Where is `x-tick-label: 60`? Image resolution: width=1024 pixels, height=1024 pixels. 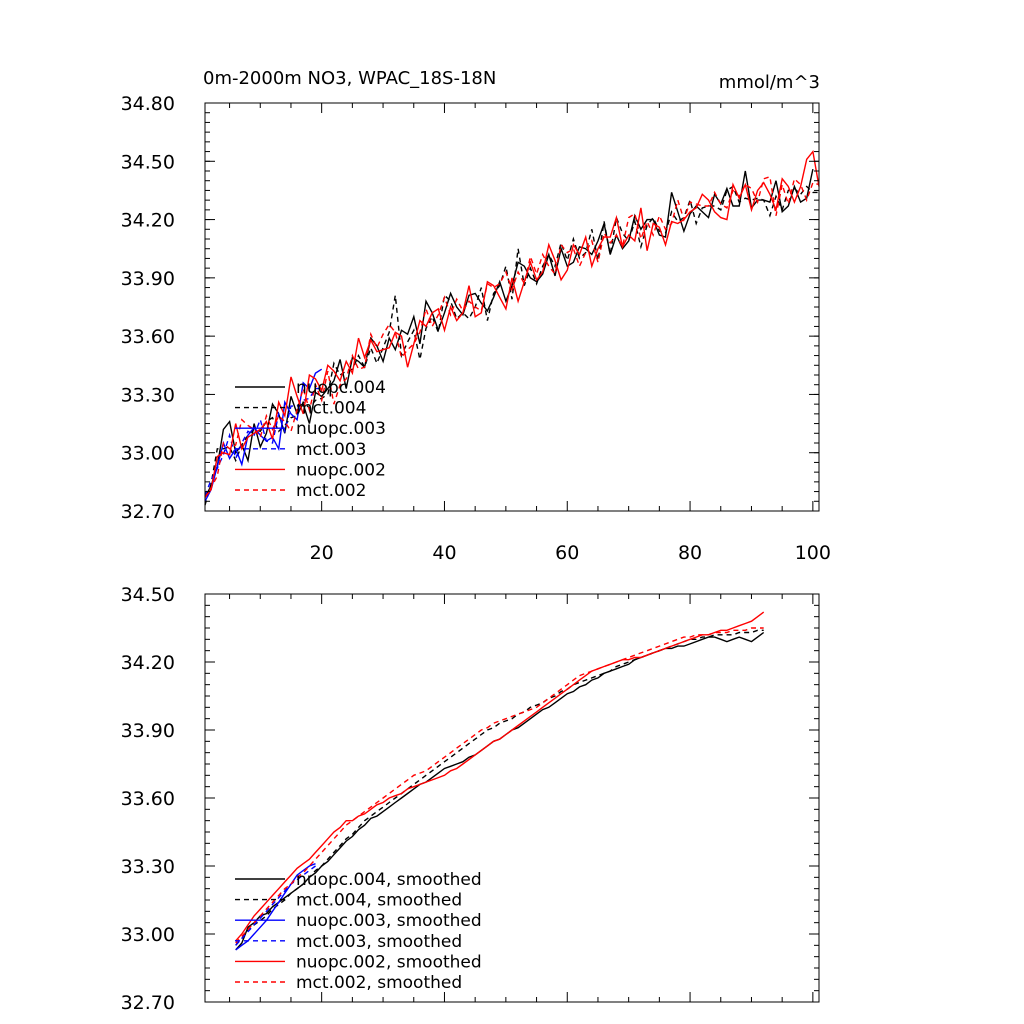
x-tick-label: 60 is located at coordinates (567, 553).